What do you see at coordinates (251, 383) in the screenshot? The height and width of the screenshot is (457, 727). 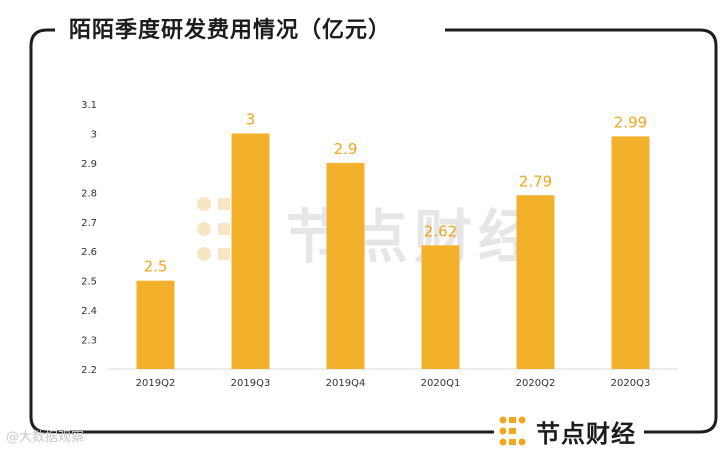 I see `x-tick-label: 2019Q3` at bounding box center [251, 383].